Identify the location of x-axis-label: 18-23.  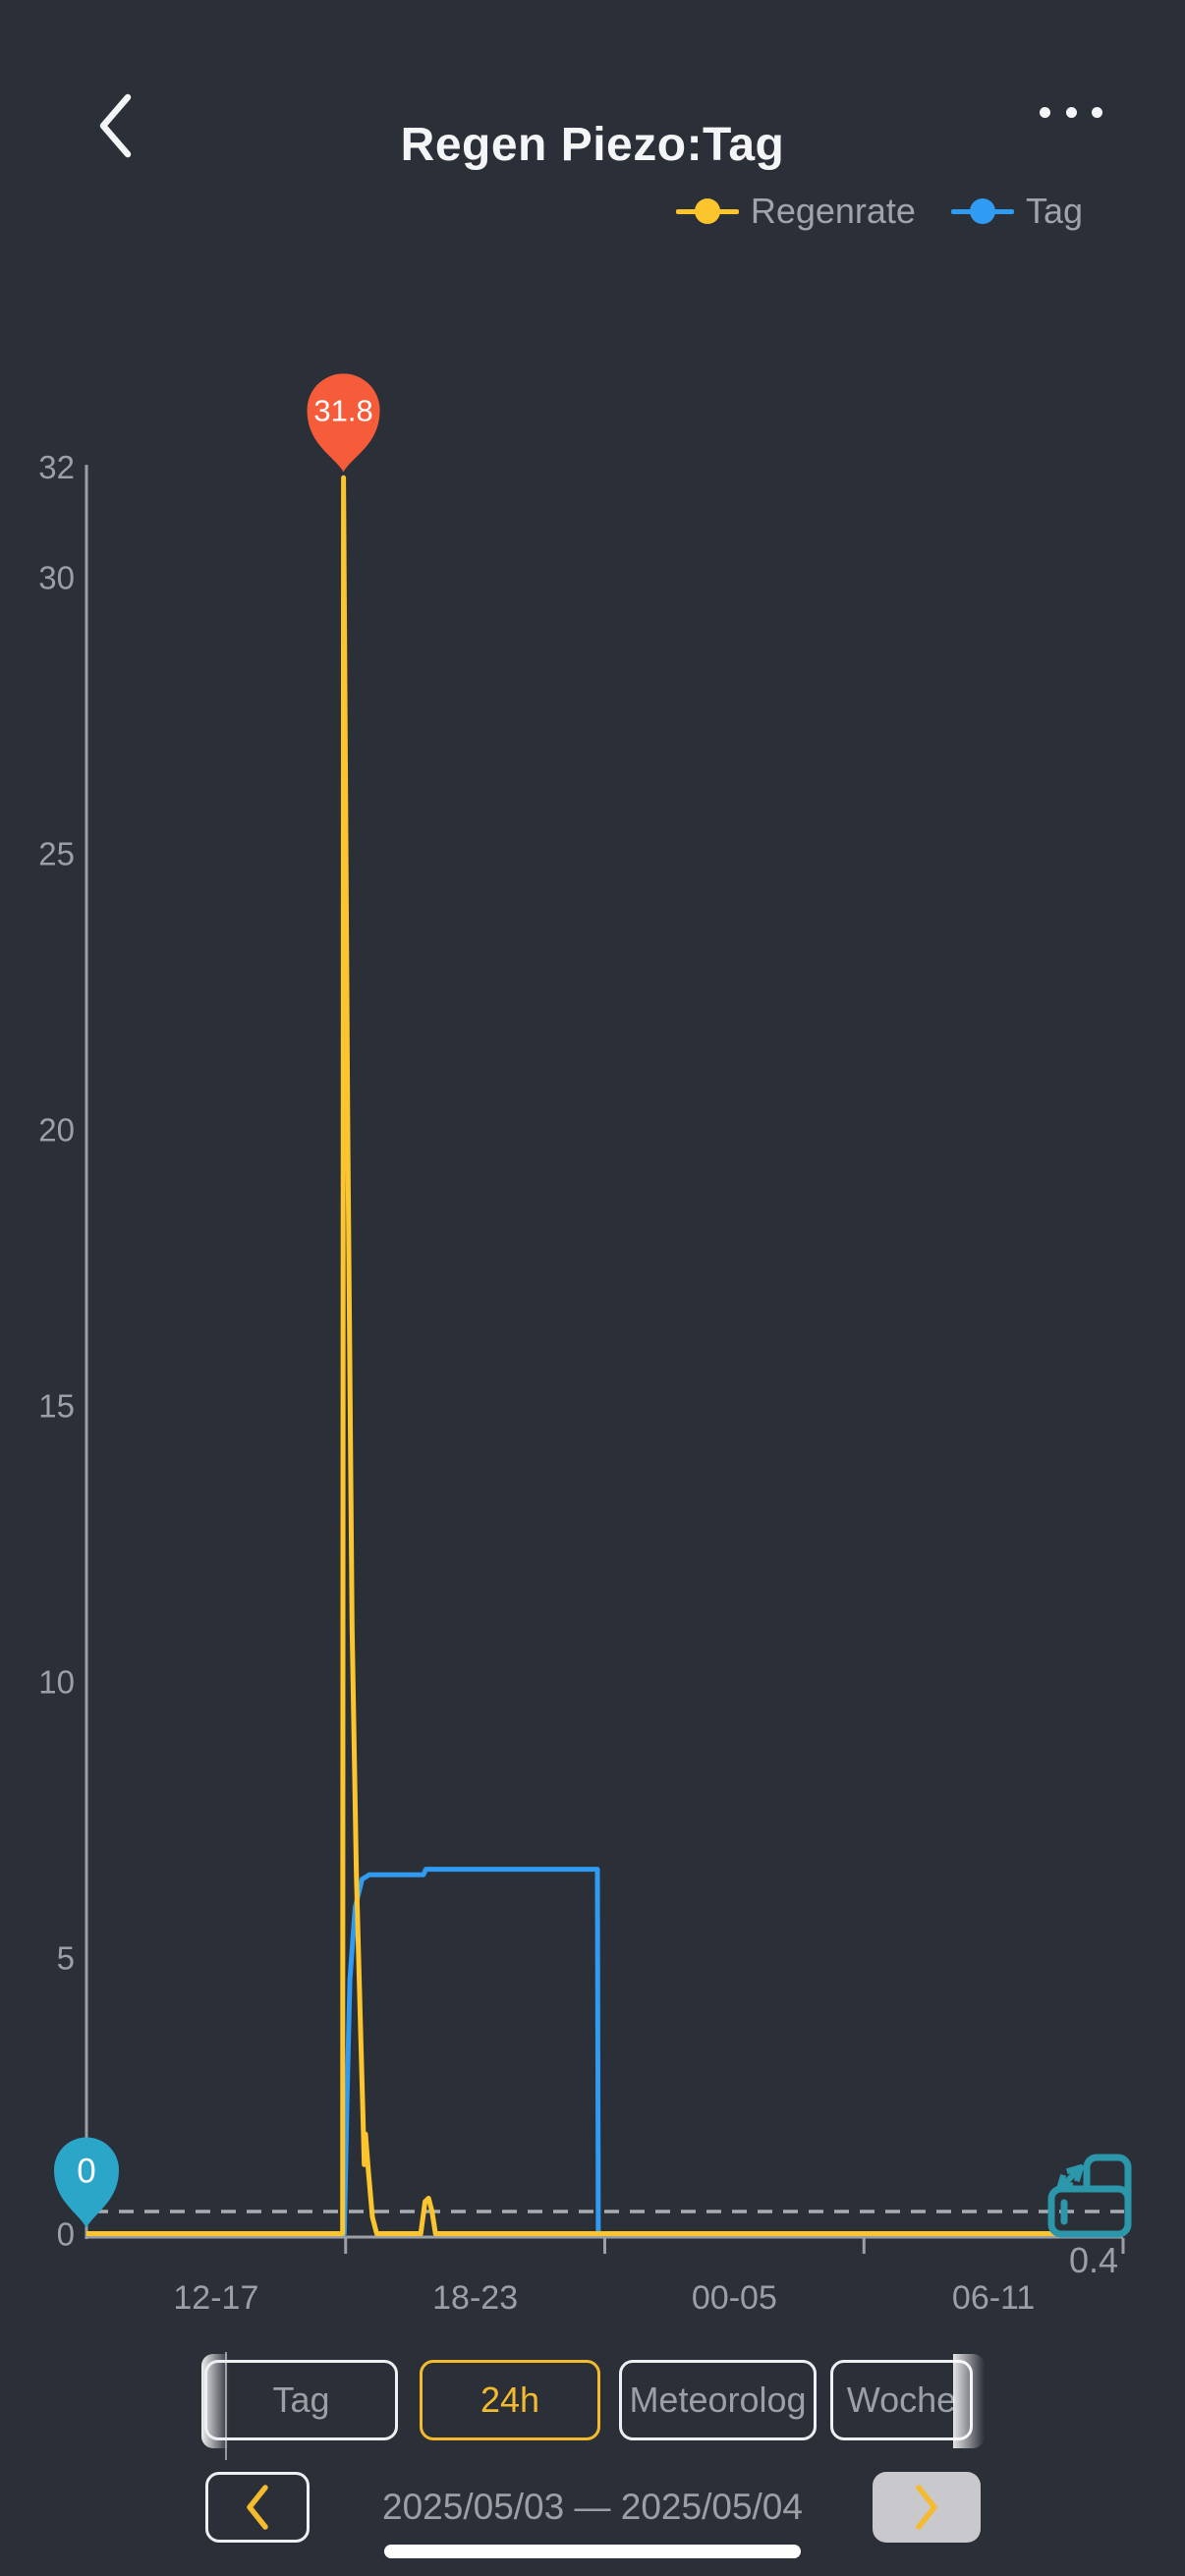
(475, 2298).